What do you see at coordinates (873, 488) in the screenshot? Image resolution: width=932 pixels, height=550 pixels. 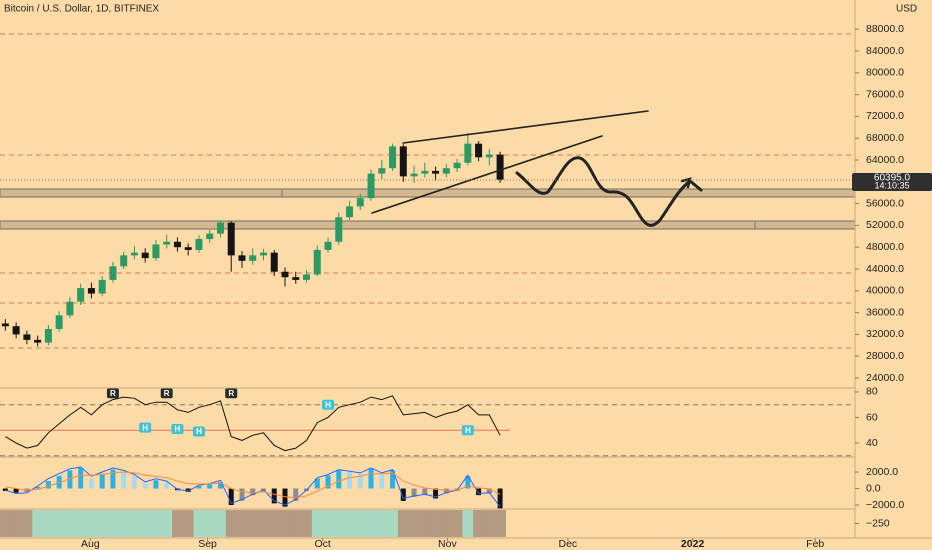 I see `y-tick-label: 0.0` at bounding box center [873, 488].